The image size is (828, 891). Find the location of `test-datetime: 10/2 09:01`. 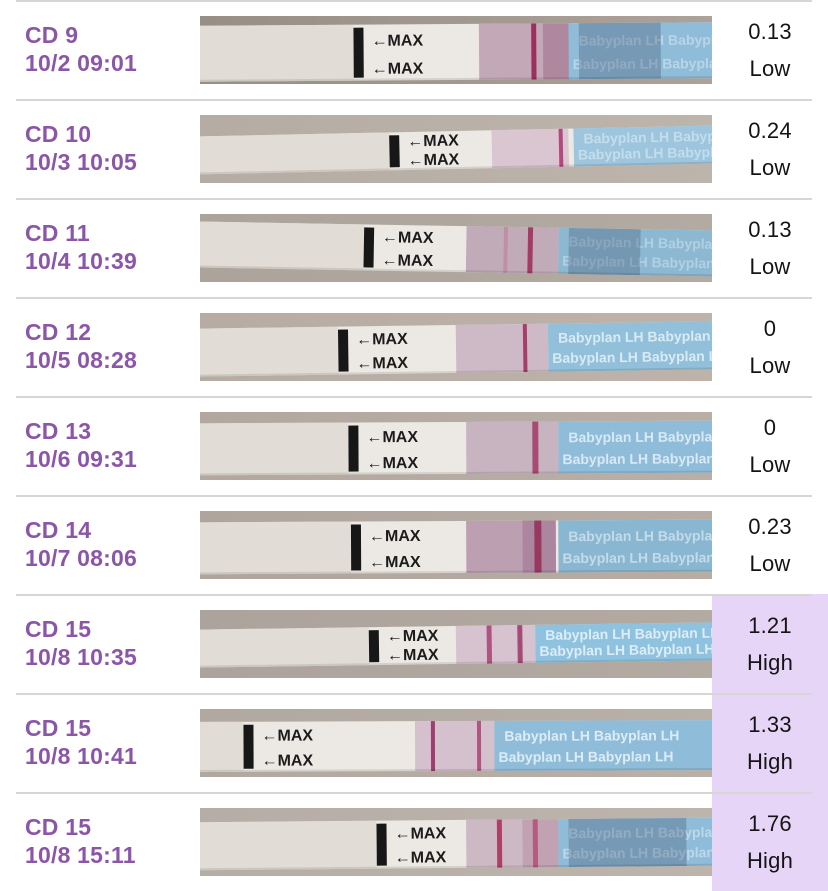

test-datetime: 10/2 09:01 is located at coordinates (81, 63).